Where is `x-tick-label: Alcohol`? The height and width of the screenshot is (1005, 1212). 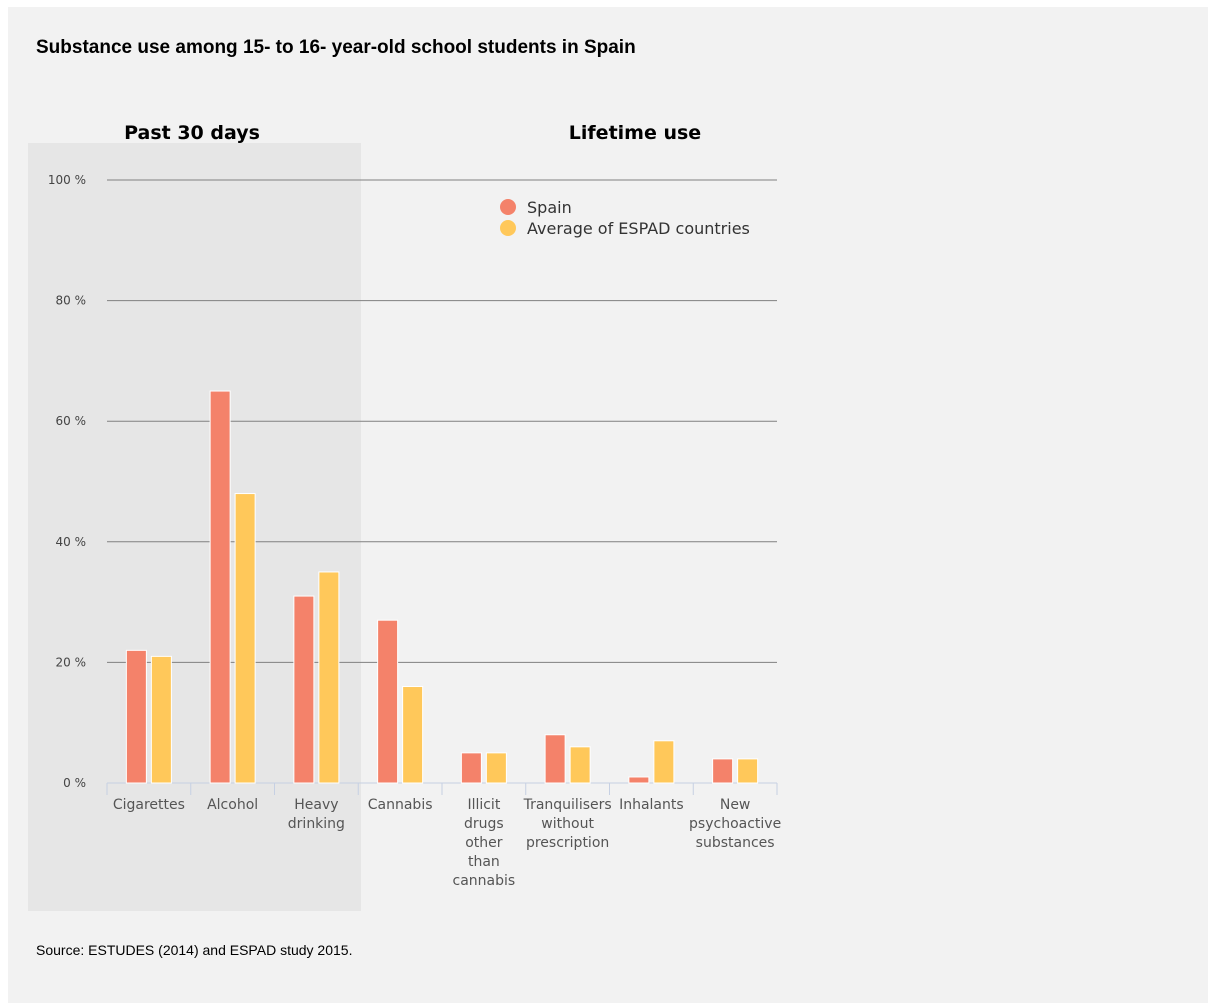
x-tick-label: Alcohol is located at coordinates (232, 805).